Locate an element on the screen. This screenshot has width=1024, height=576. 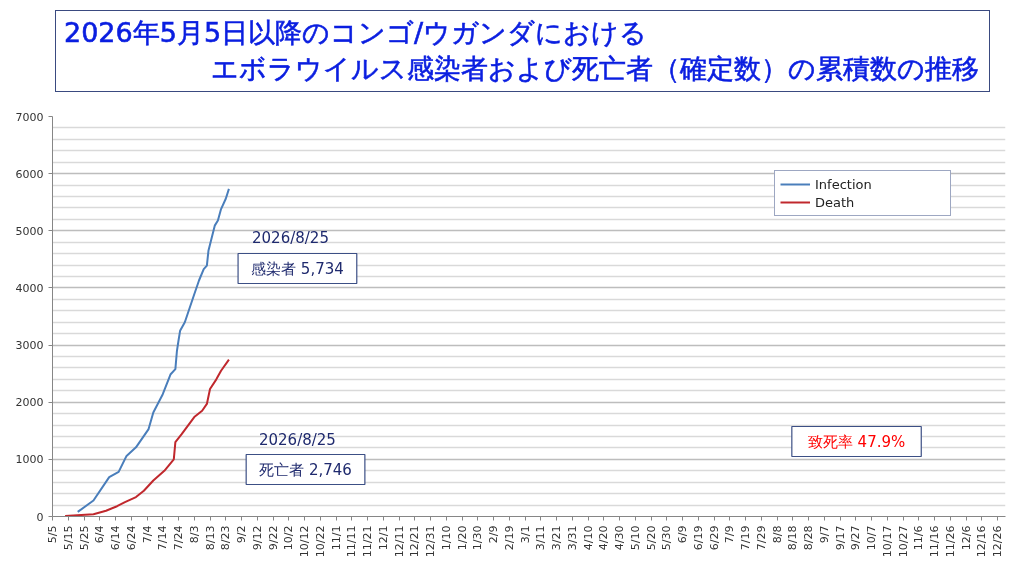
chart-title: 2026年5月5日以降のコンゴ/ウガンダにおけるエボラウイルス感染者および死亡者（確定数）の累積数の推移 is located at coordinates (521, 51).